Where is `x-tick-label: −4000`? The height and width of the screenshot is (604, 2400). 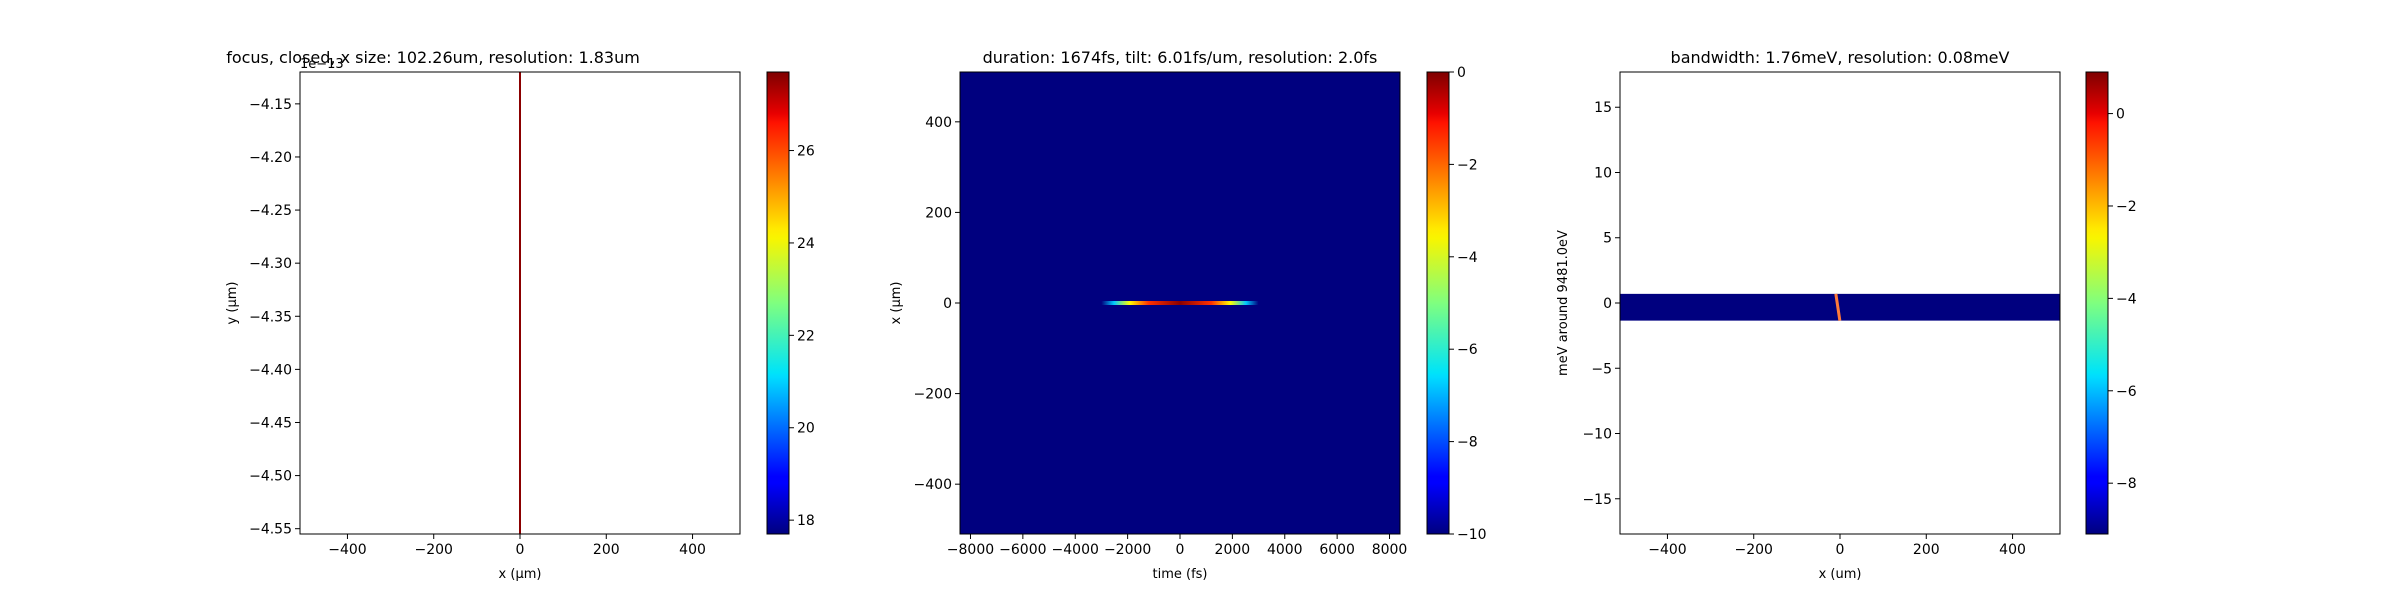
x-tick-label: −4000 is located at coordinates (1075, 550).